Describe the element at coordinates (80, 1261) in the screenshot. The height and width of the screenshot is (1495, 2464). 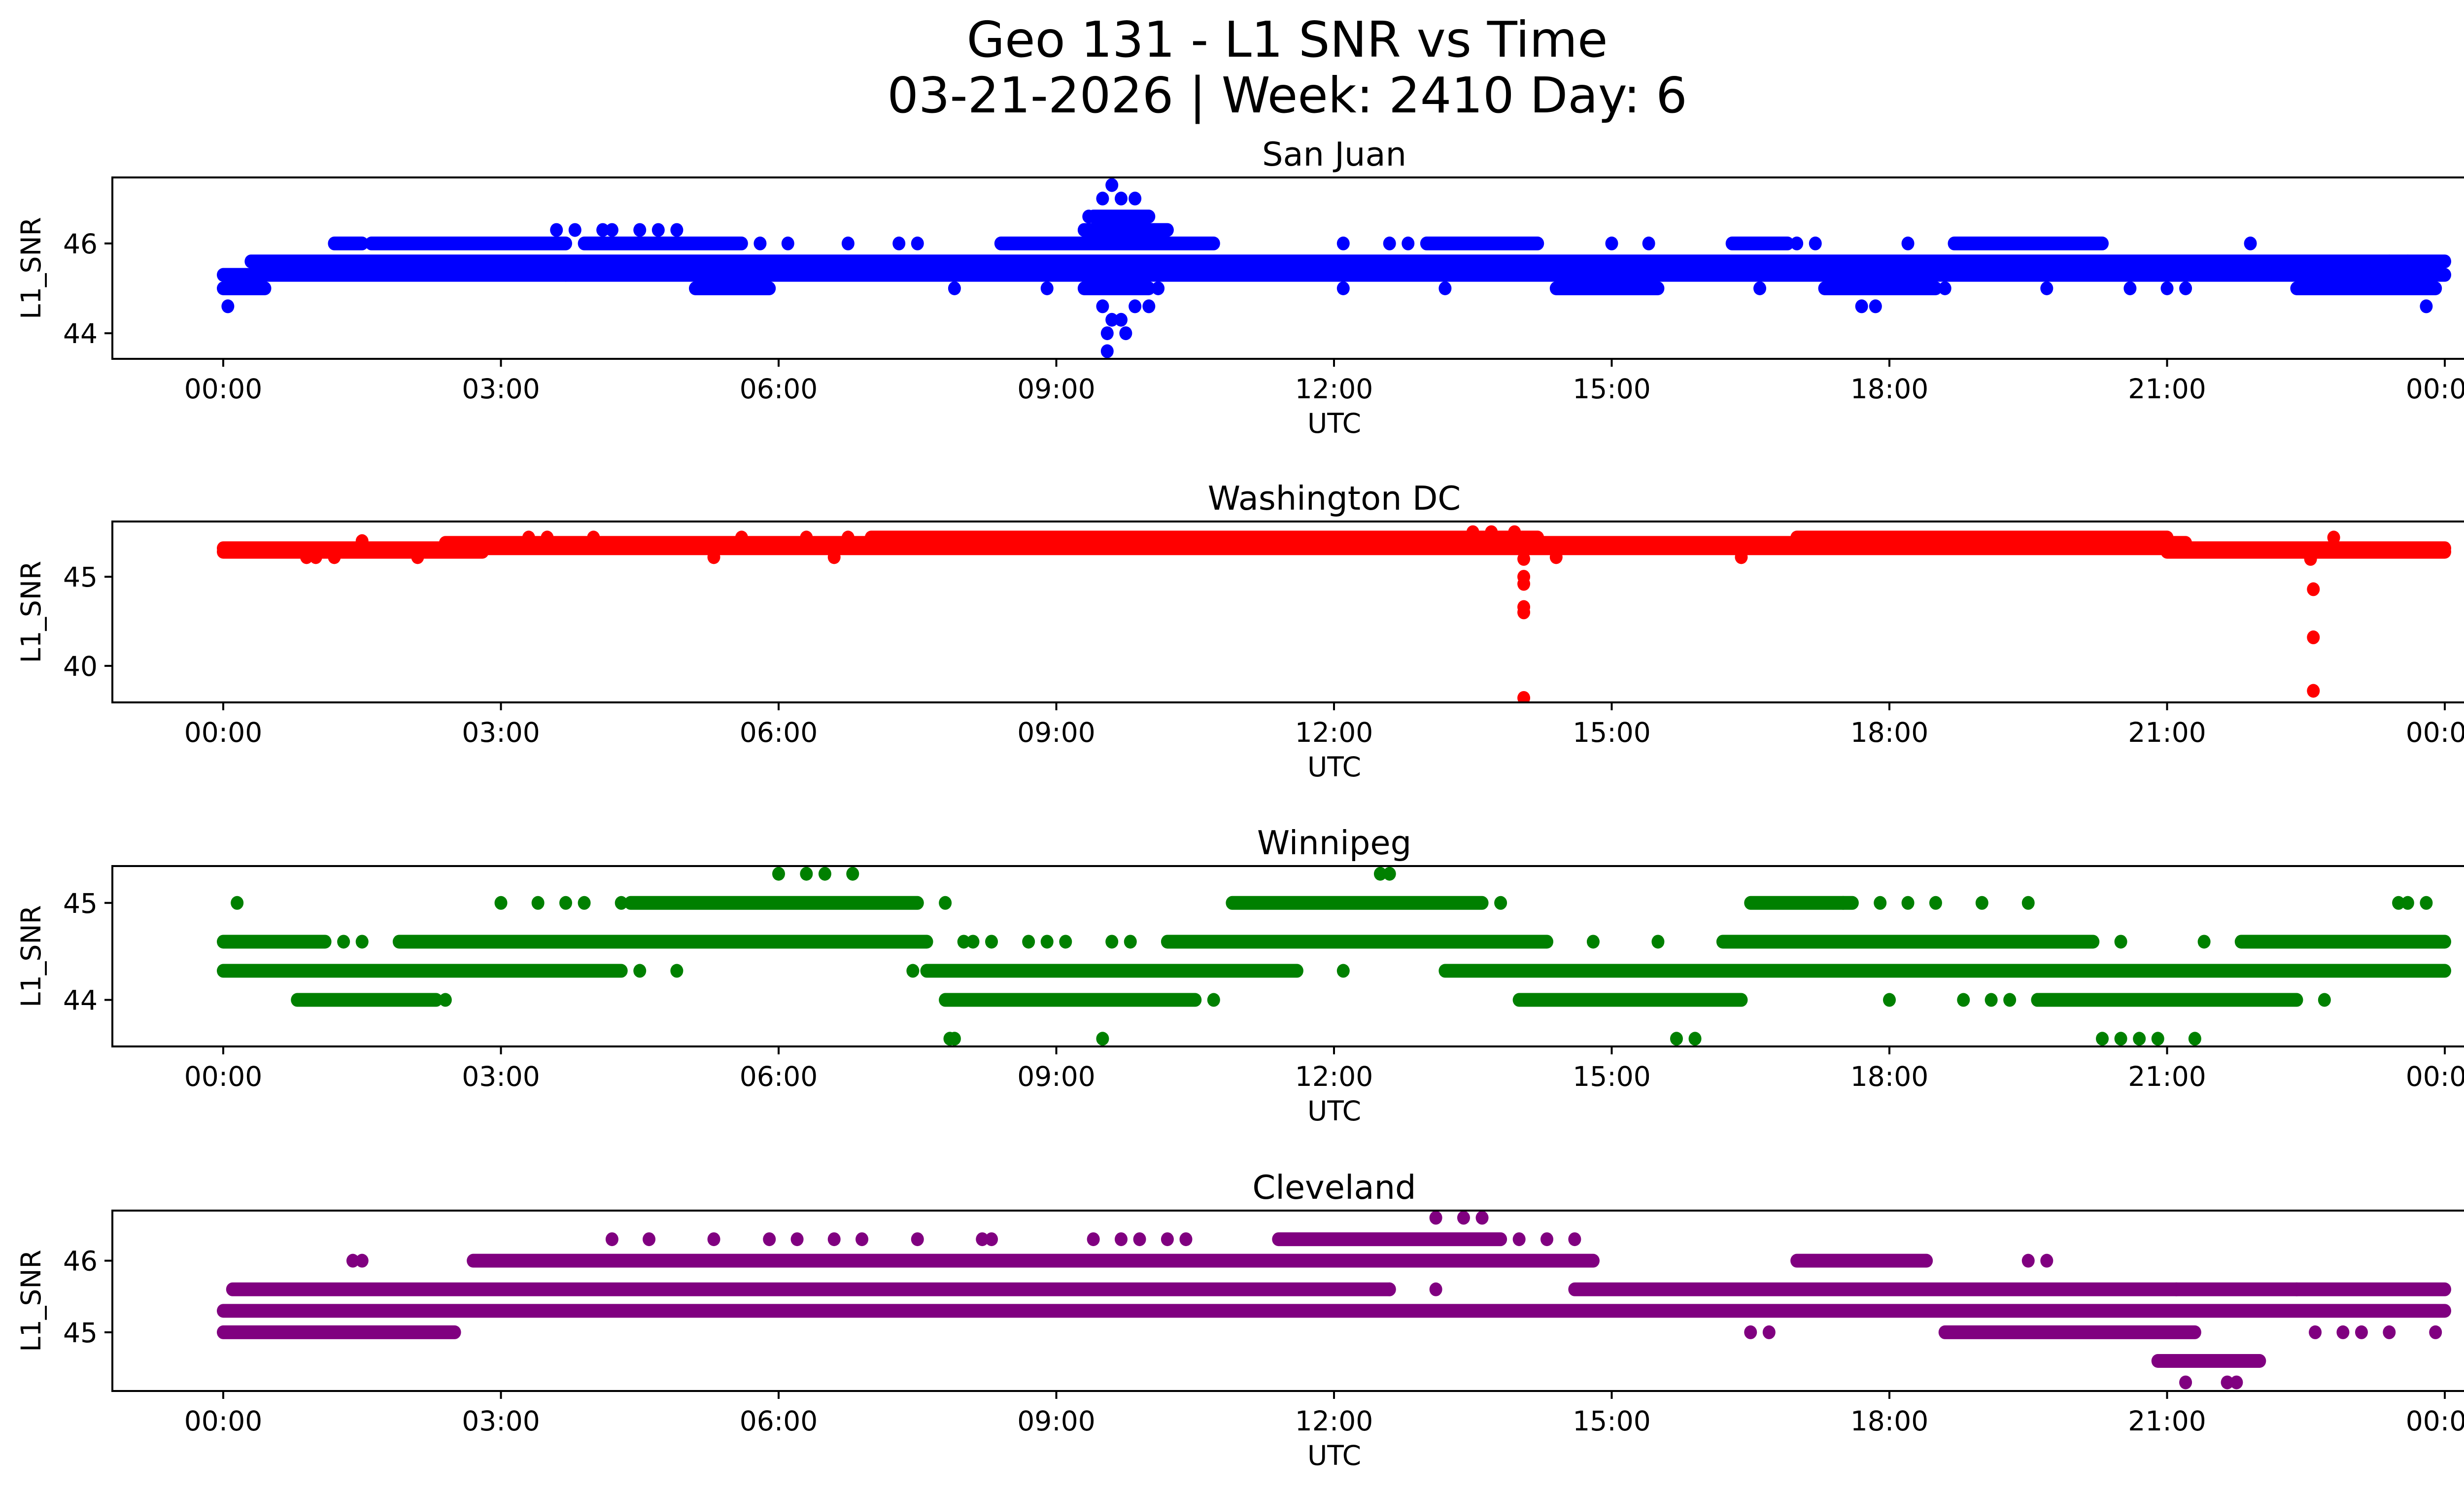
I see `y-tick-label: 46` at that location.